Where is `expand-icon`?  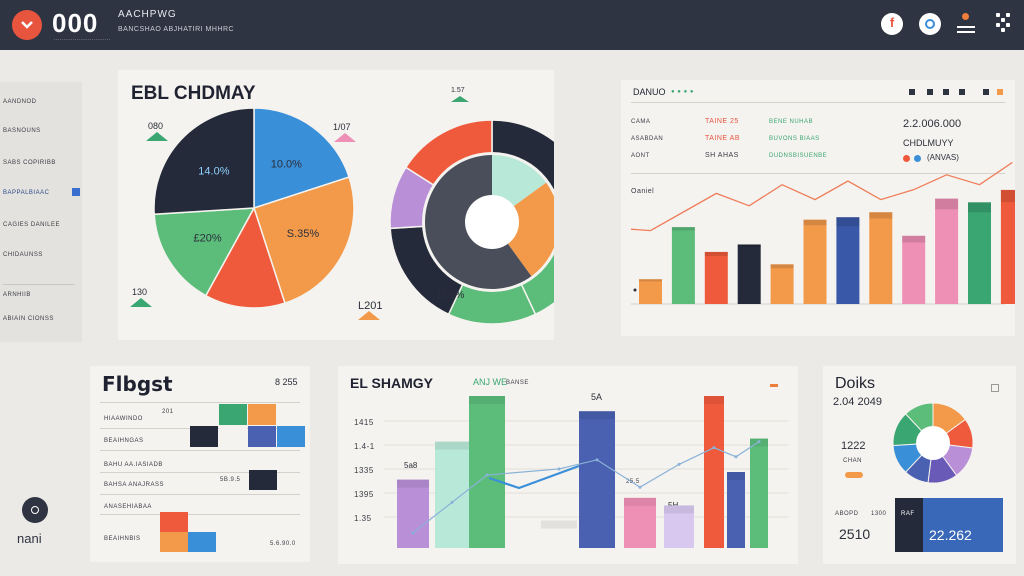 expand-icon is located at coordinates (995, 388).